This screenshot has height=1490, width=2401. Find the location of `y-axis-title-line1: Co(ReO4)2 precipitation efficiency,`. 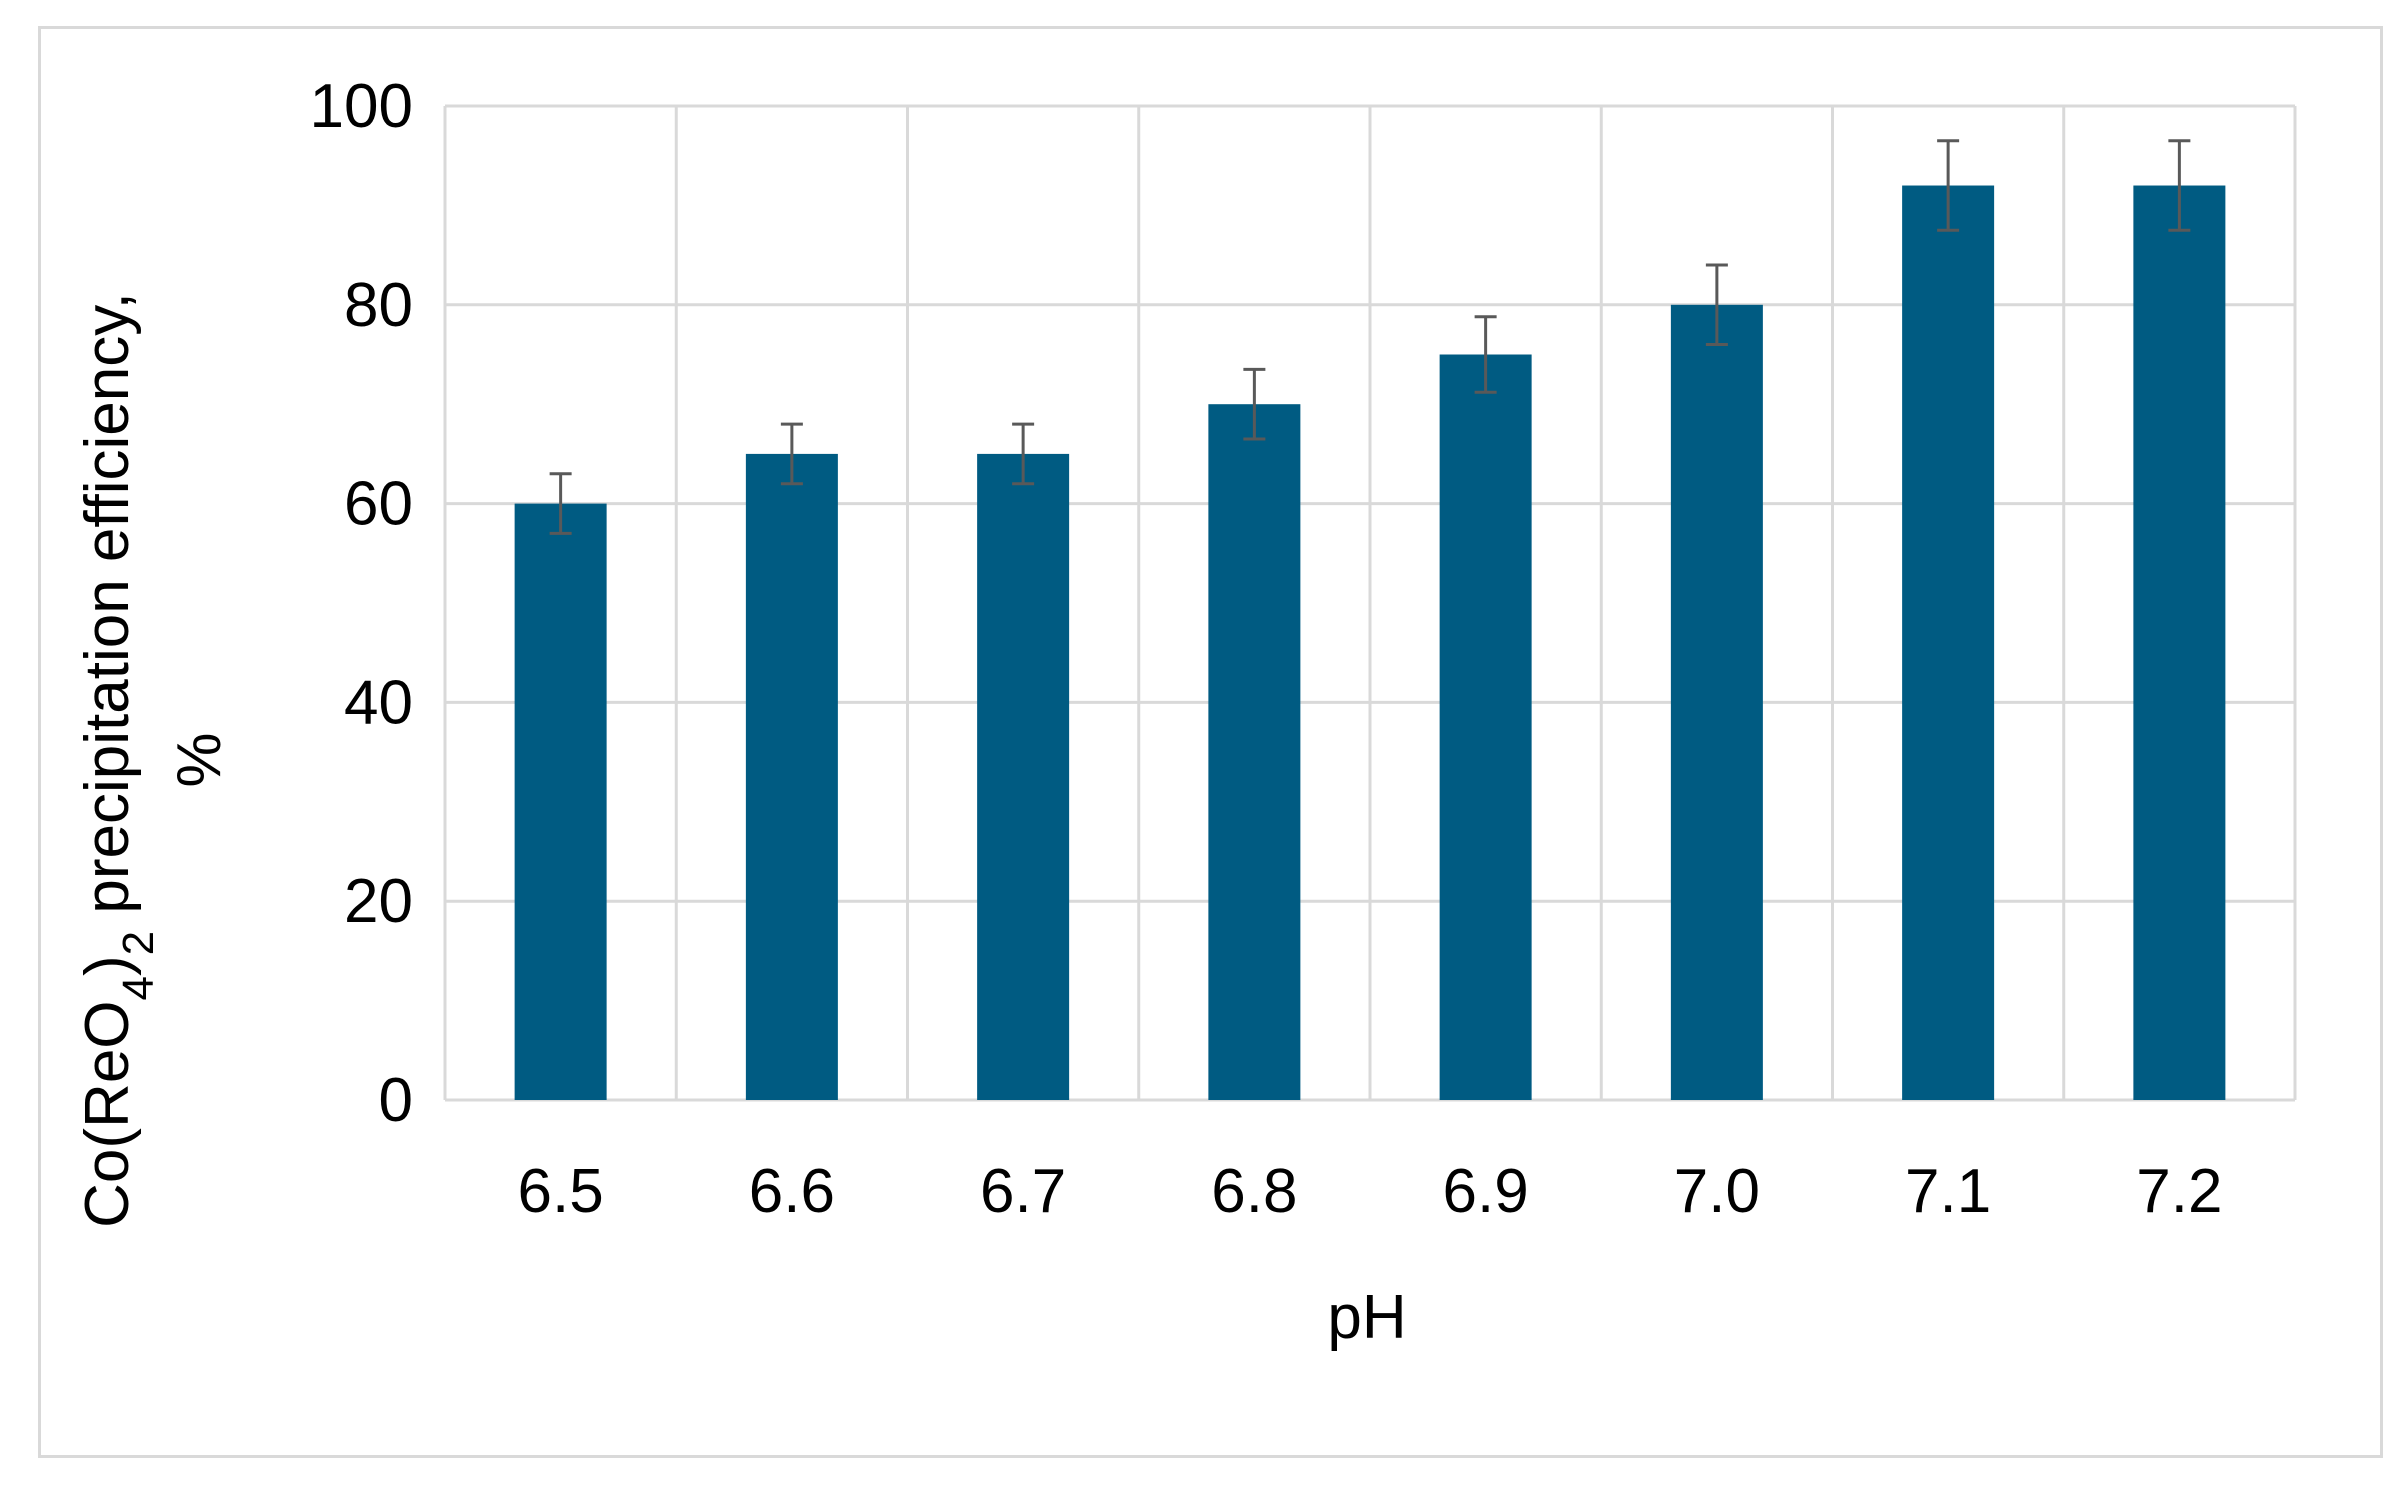

y-axis-title-line1: Co(ReO4)2 precipitation efficiency, is located at coordinates (118, 760).